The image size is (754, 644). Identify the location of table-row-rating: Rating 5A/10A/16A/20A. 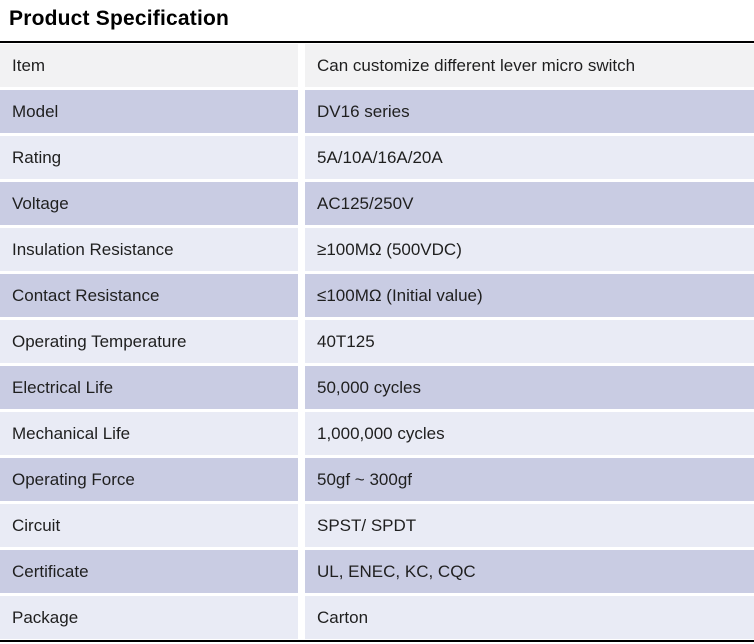
(377, 157).